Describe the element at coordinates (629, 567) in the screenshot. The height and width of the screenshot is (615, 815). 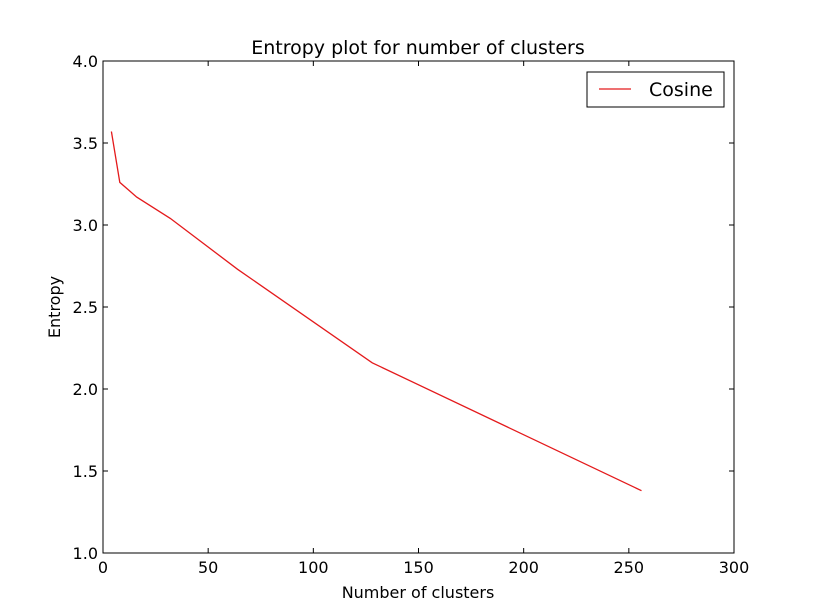
I see `x-tick-label: 250` at that location.